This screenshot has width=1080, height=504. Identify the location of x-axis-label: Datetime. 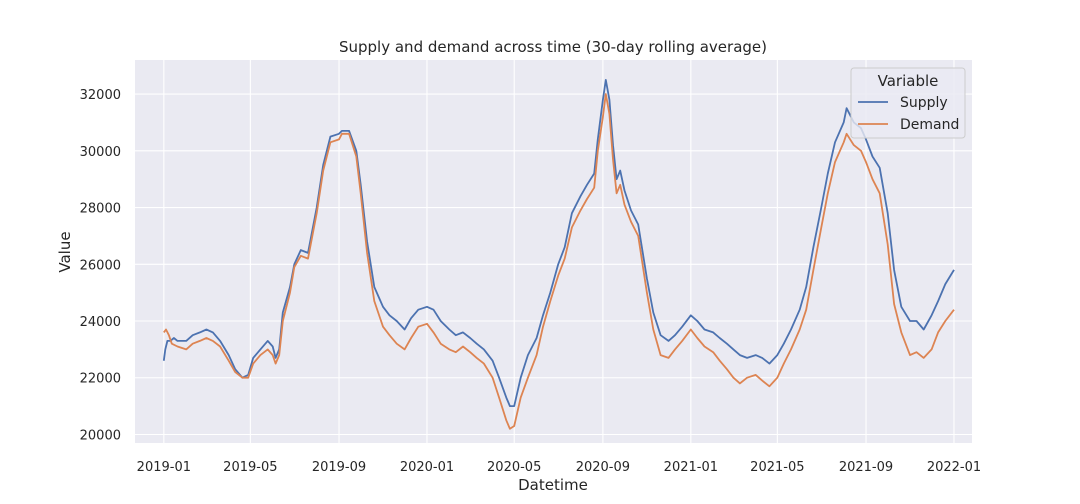
(553, 485).